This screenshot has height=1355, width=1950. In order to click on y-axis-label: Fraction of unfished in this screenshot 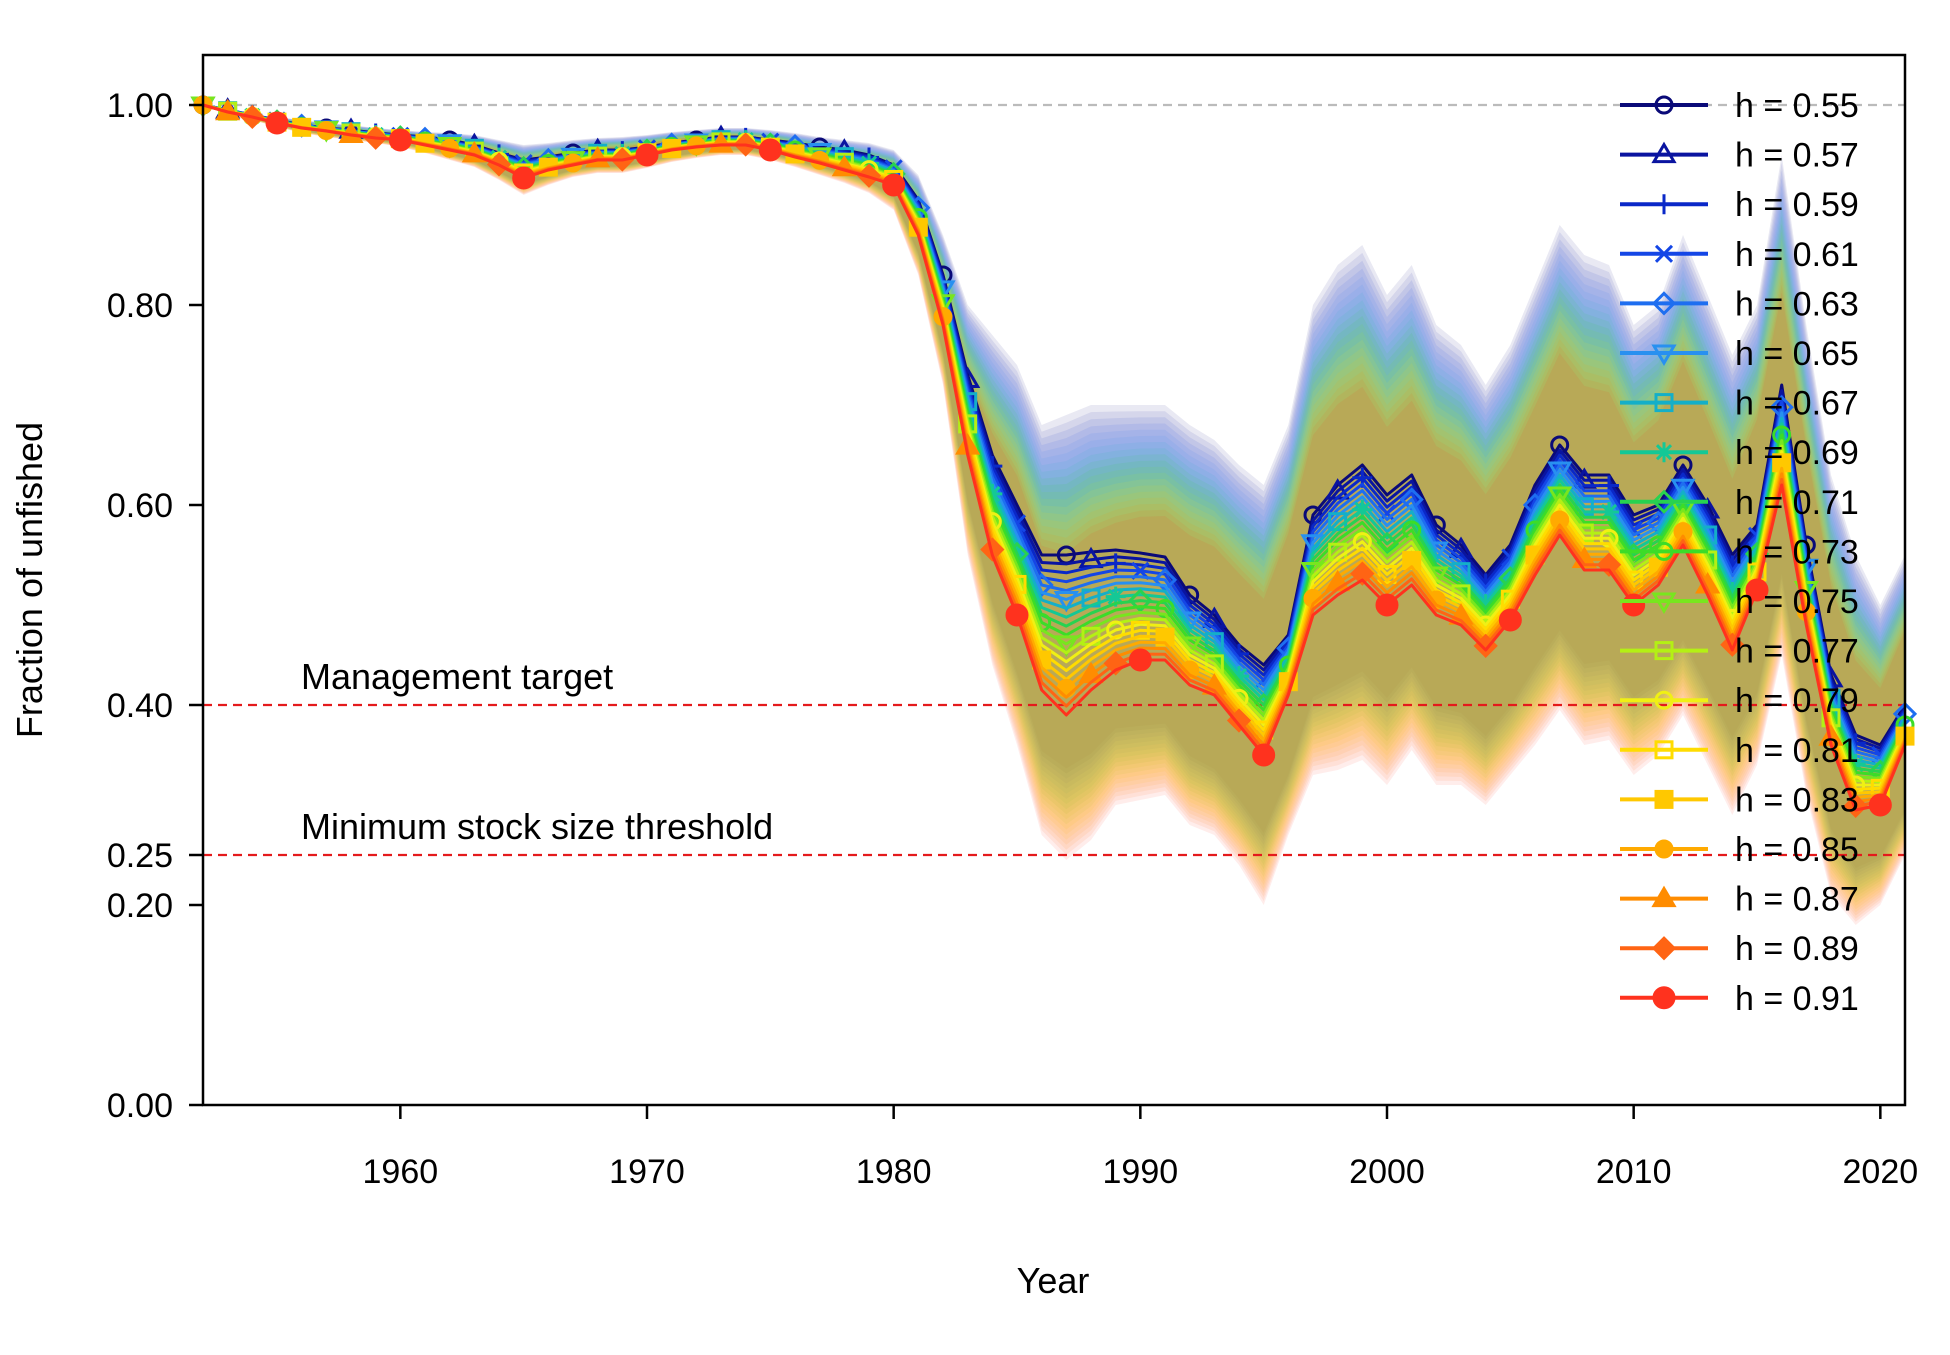, I will do `click(29, 580)`.